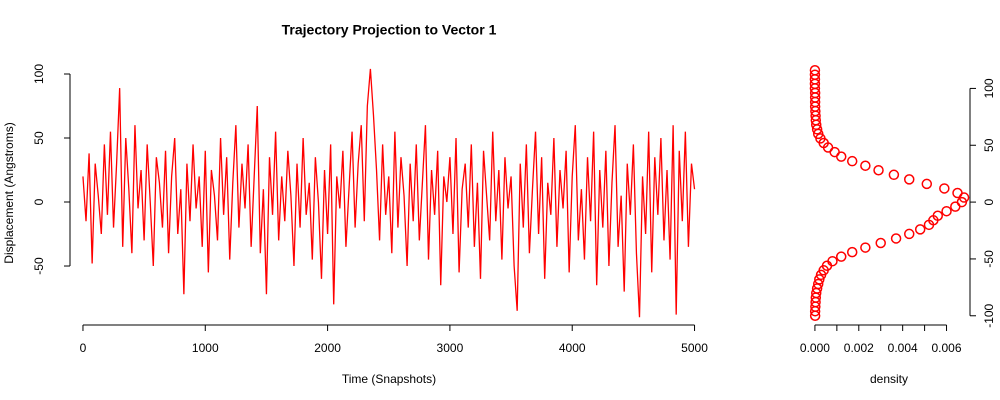 The width and height of the screenshot is (1000, 400). Describe the element at coordinates (327, 348) in the screenshot. I see `x-tick-label: 2000` at that location.